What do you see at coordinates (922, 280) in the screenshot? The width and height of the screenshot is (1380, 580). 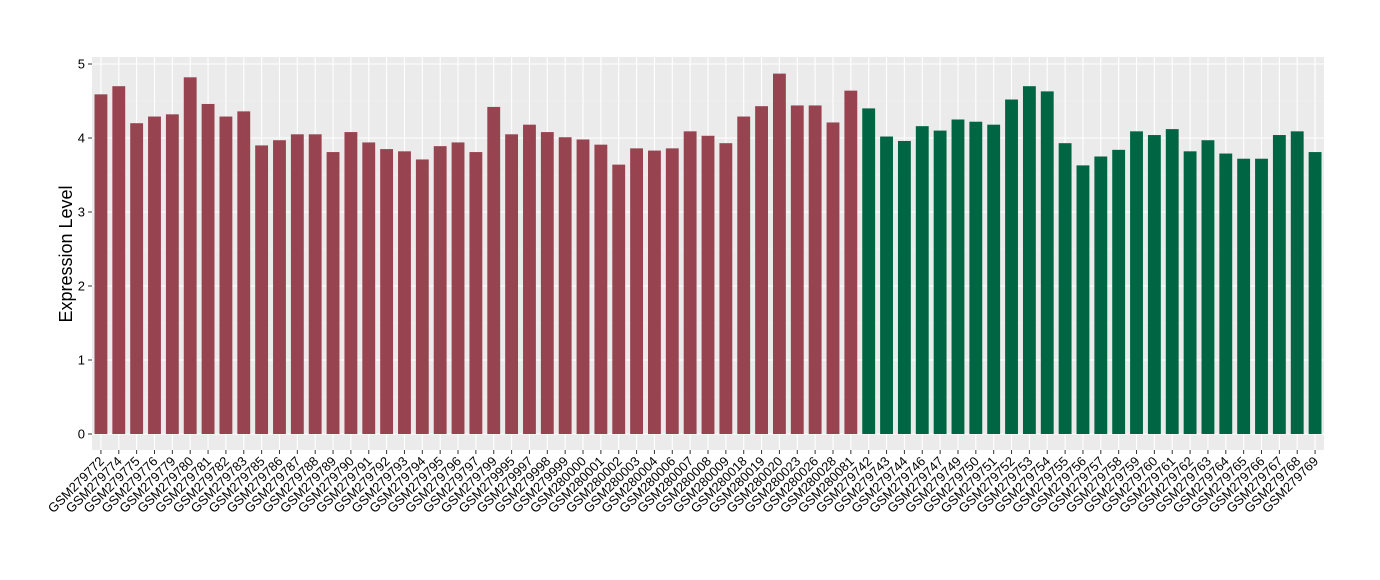 I see `bar-GSM279746` at bounding box center [922, 280].